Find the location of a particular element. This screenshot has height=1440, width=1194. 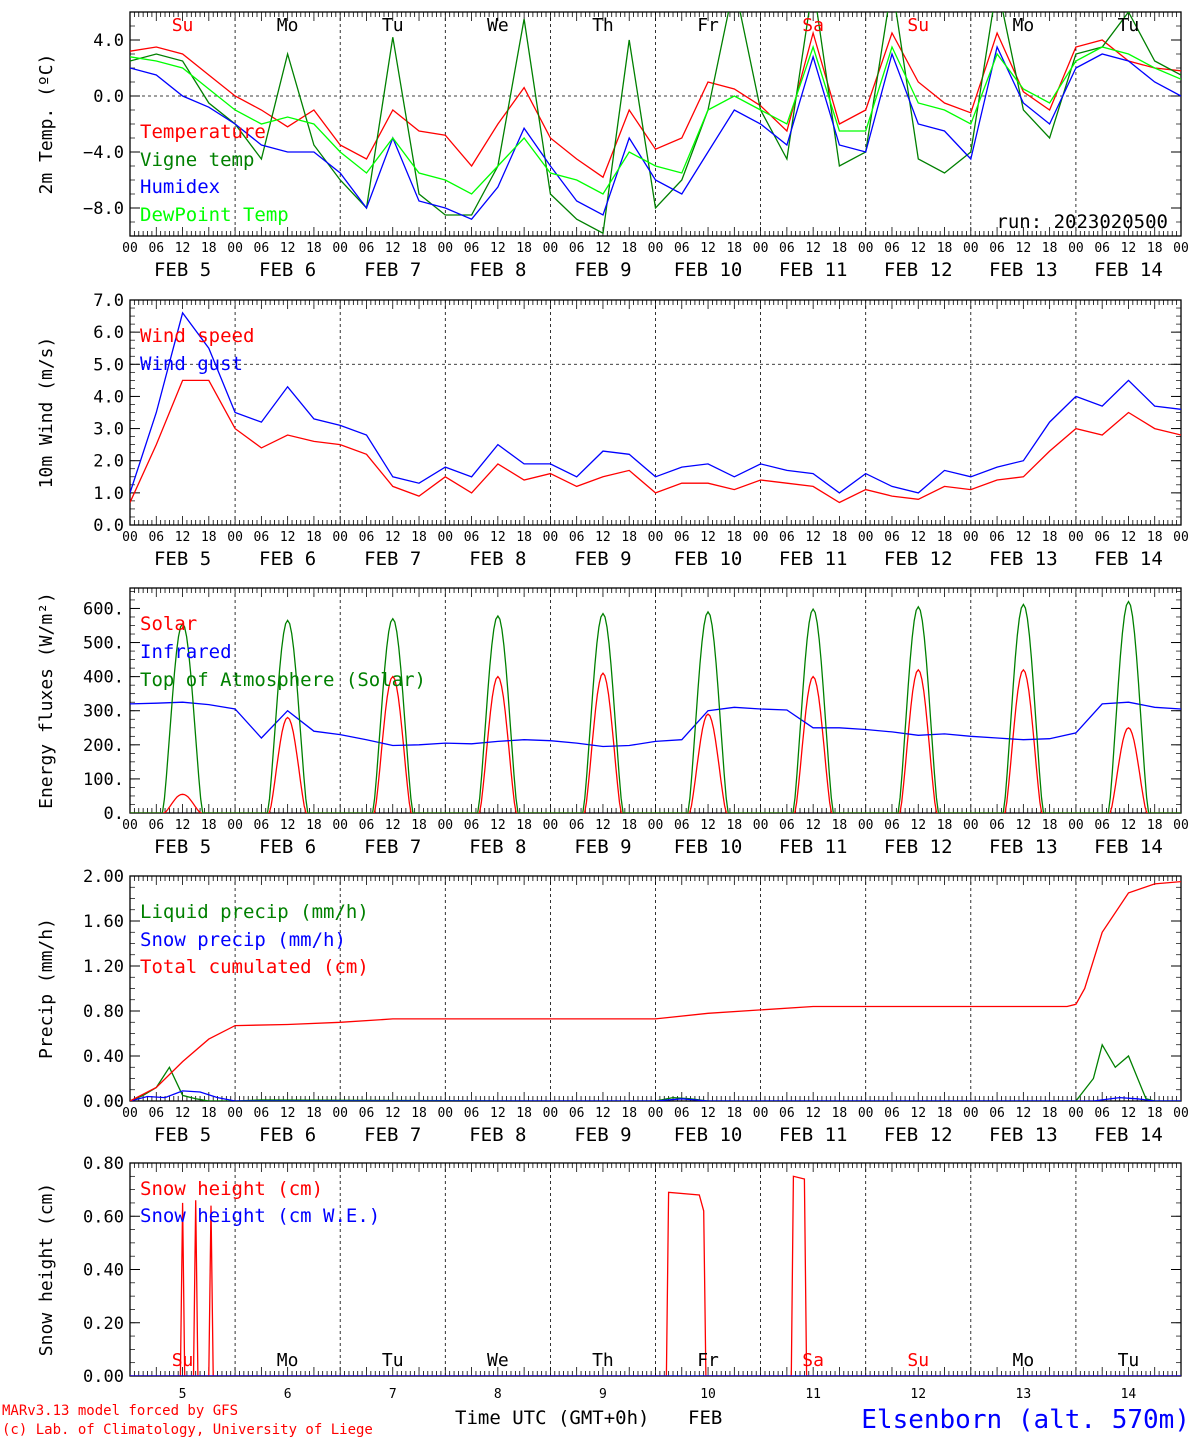

x-date-label: FEB 14 is located at coordinates (1128, 559).